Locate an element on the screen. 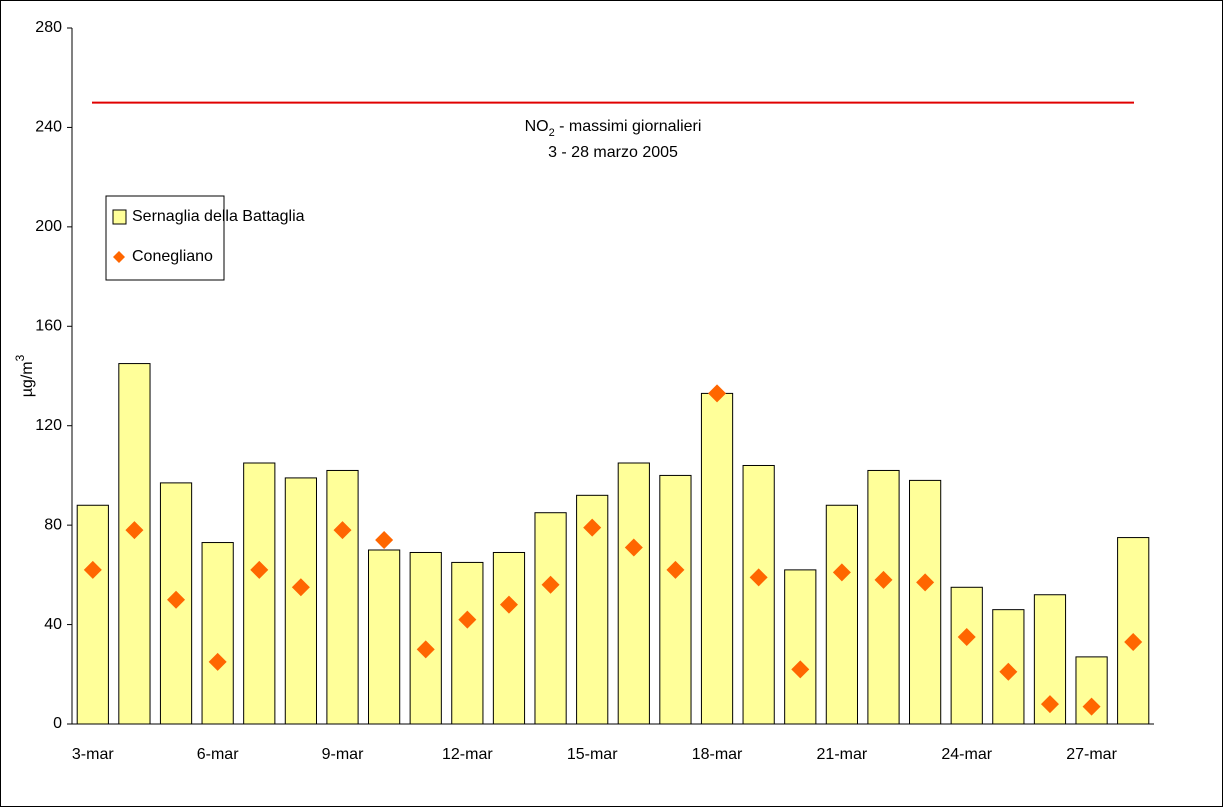  y-tick-label: 200 is located at coordinates (48, 226).